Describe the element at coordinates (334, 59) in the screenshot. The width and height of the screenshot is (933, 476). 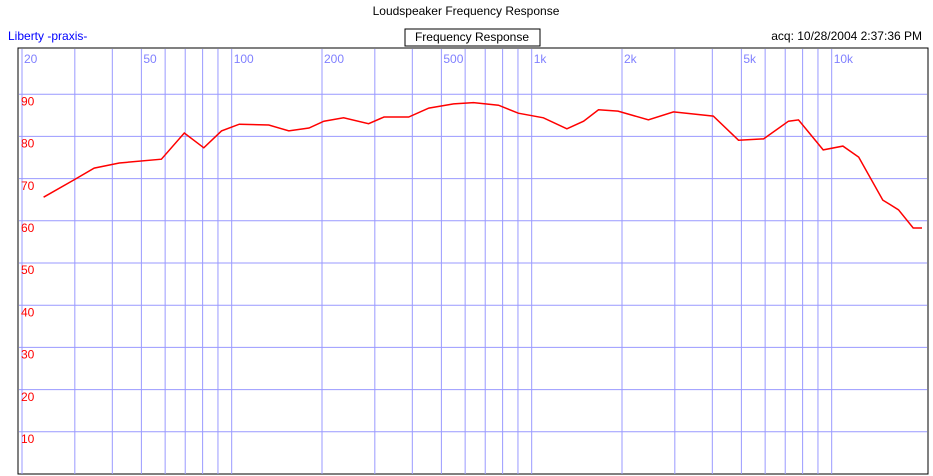
I see `x-tick-label: 200` at that location.